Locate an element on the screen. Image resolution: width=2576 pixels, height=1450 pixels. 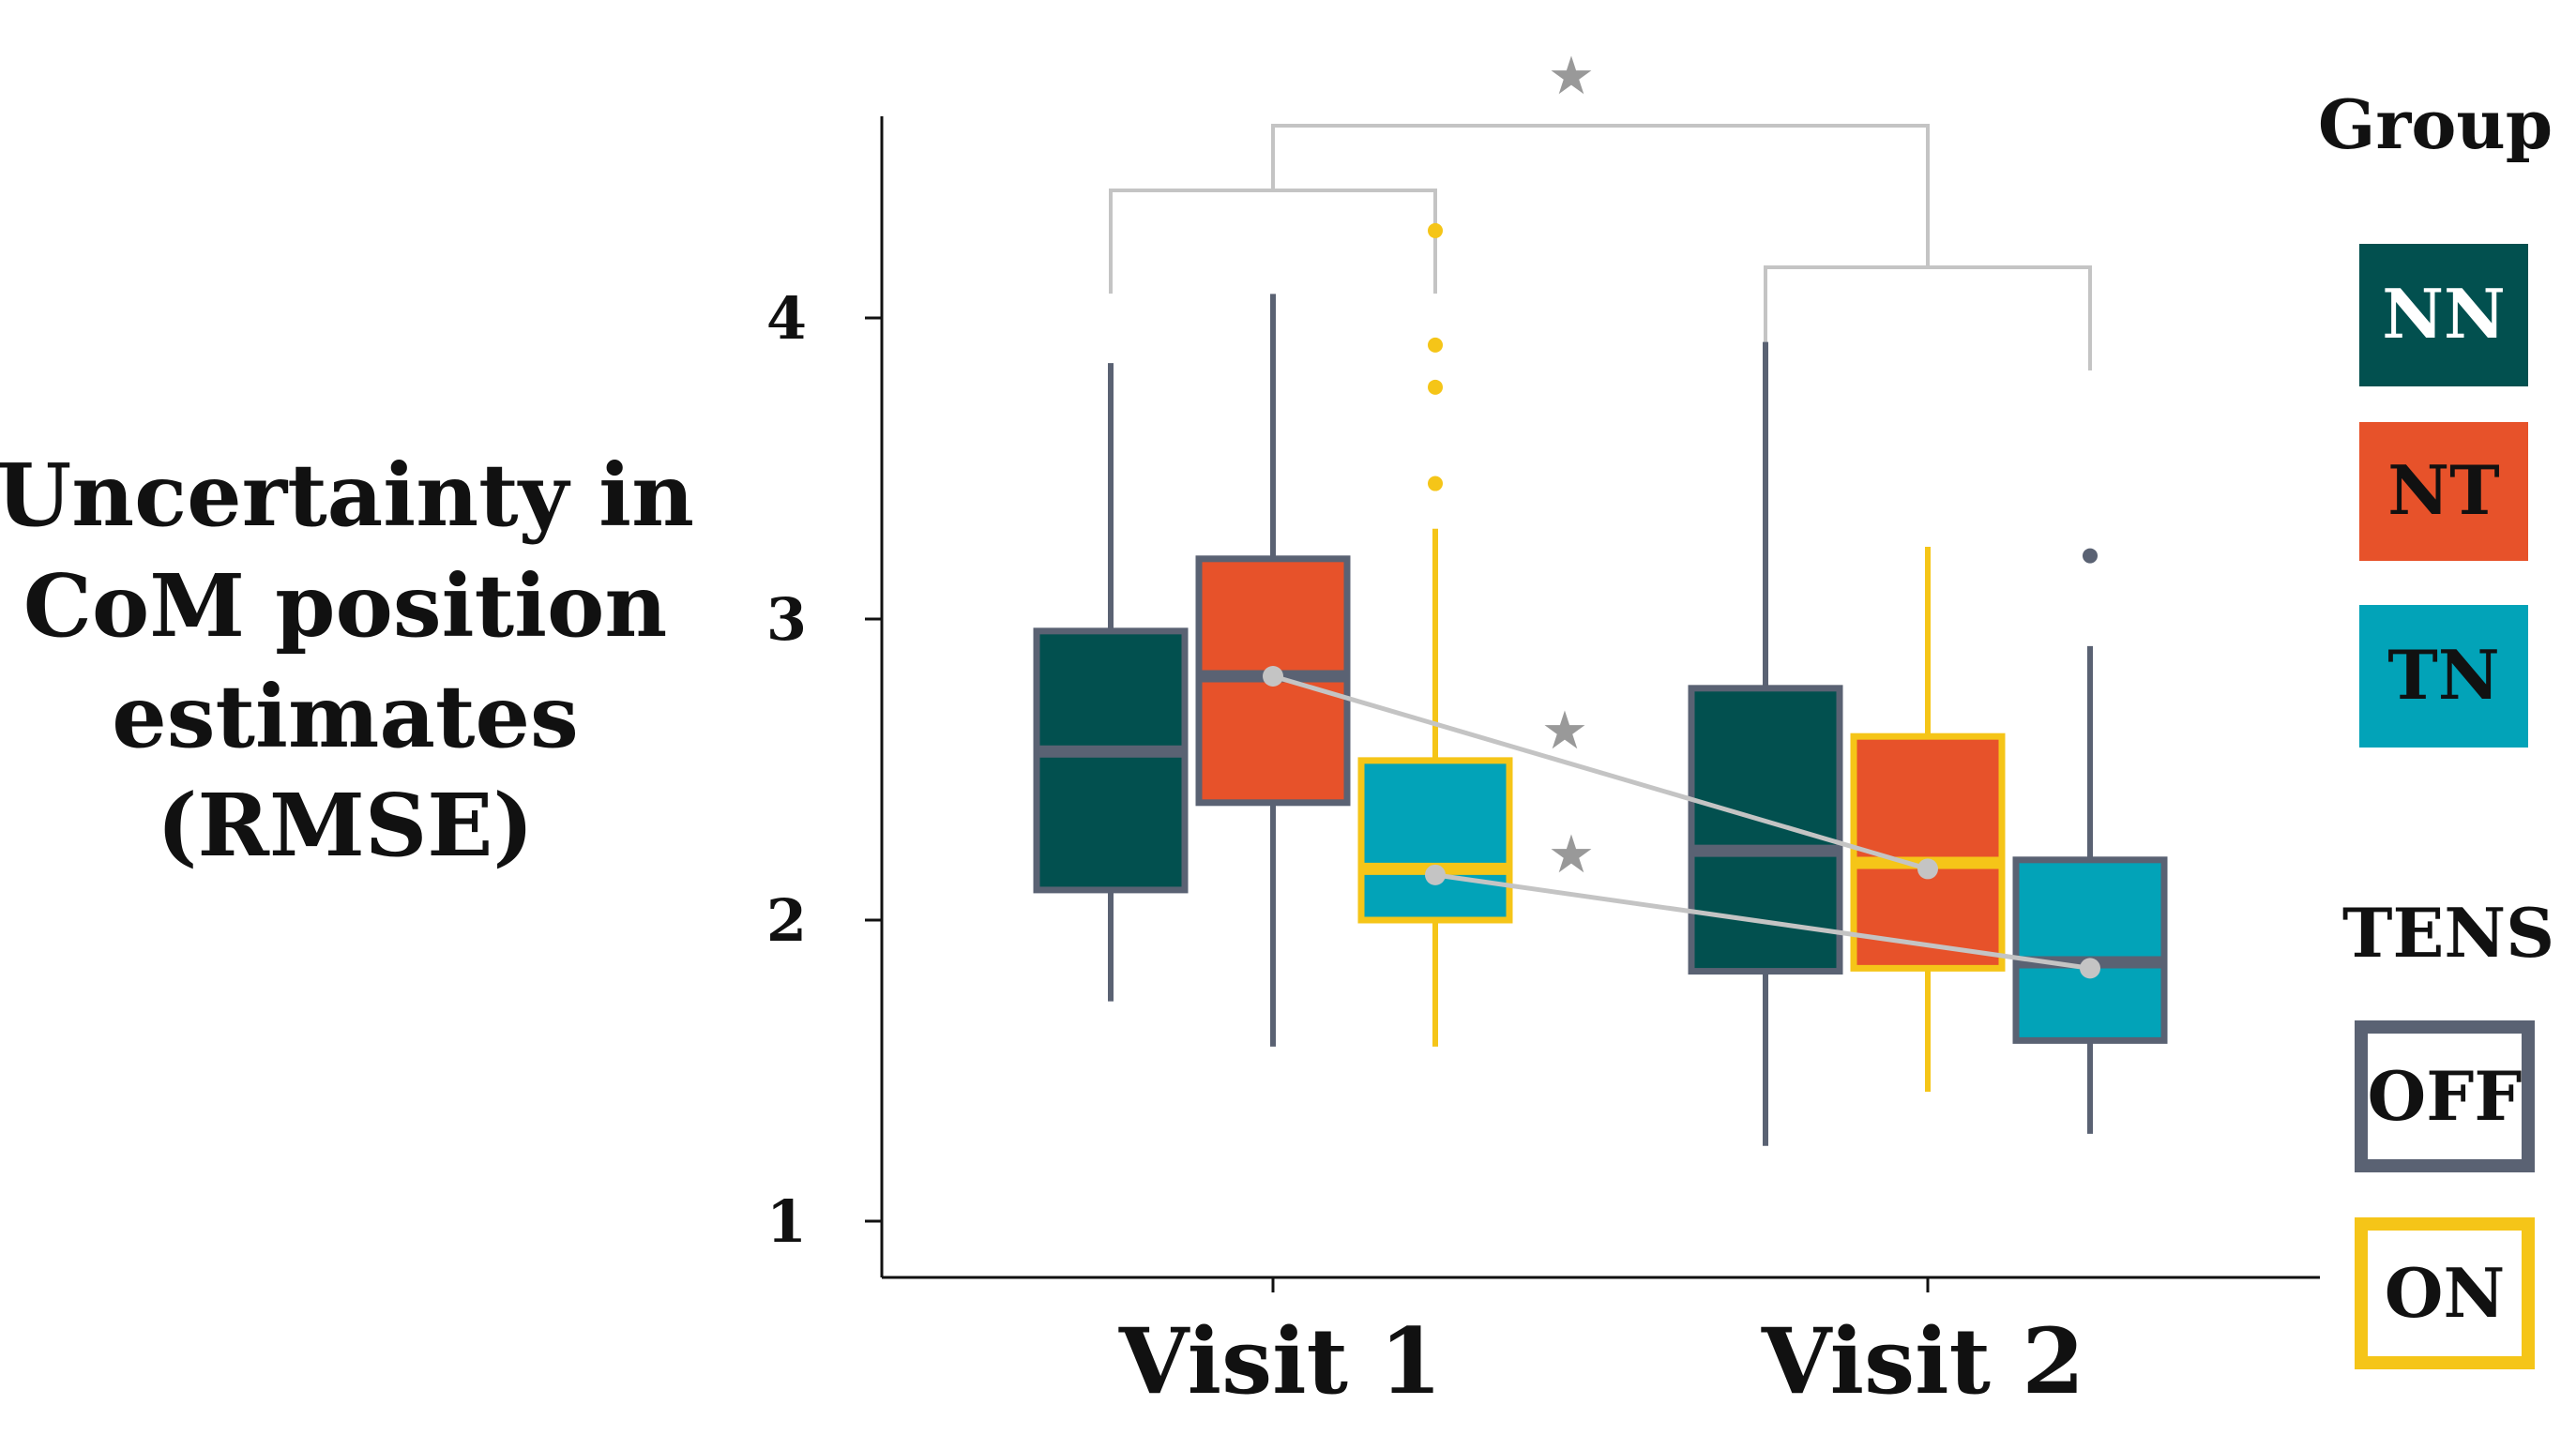
legend-label-nt: NT is located at coordinates (2443, 490).